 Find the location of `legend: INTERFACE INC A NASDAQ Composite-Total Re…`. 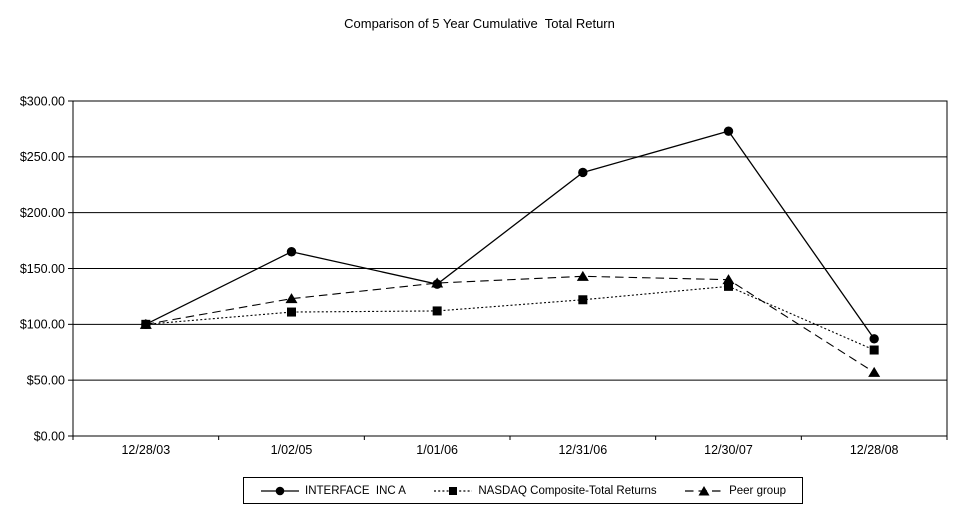

legend: INTERFACE INC A NASDAQ Composite-Total Re… is located at coordinates (523, 490).